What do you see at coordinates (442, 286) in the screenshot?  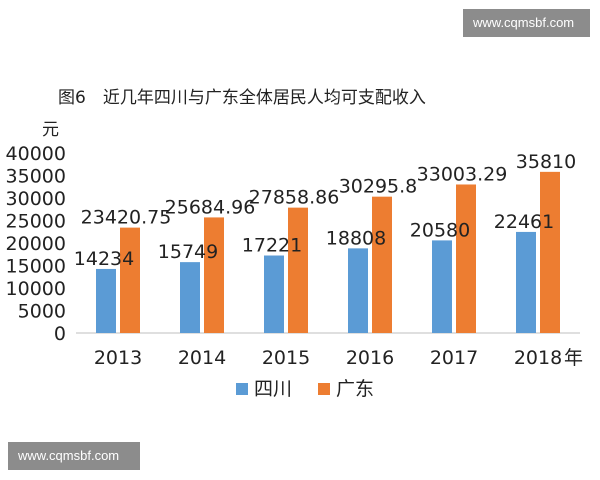 I see `bar-sichuan-2017` at bounding box center [442, 286].